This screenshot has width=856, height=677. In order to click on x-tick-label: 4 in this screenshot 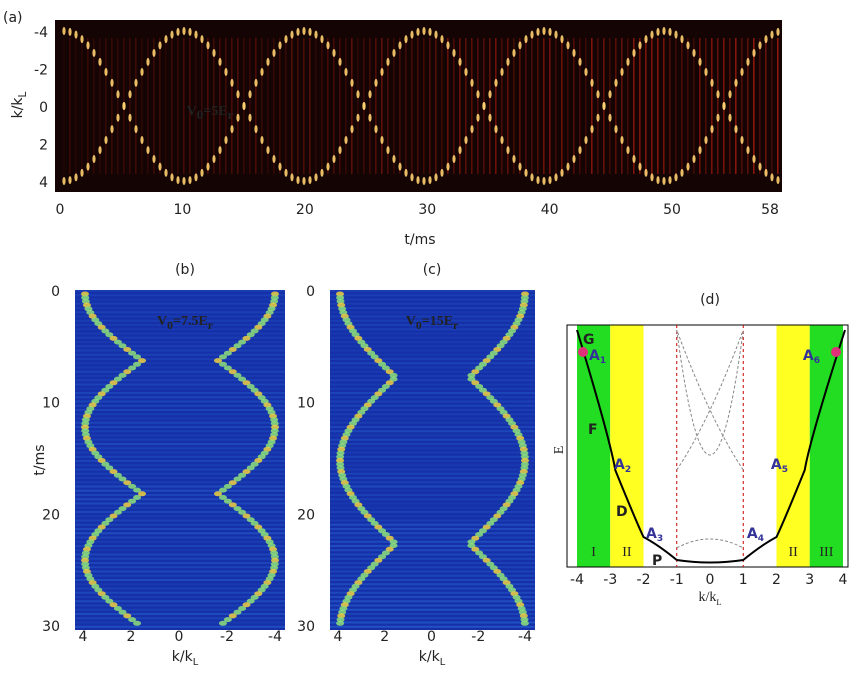, I will do `click(843, 580)`.